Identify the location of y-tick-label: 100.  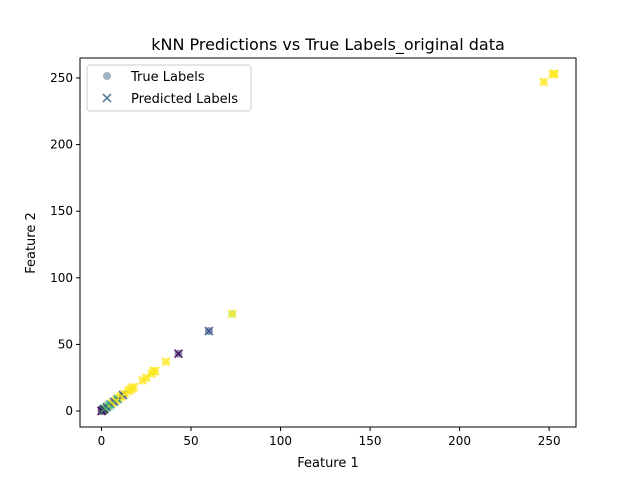
(61, 278).